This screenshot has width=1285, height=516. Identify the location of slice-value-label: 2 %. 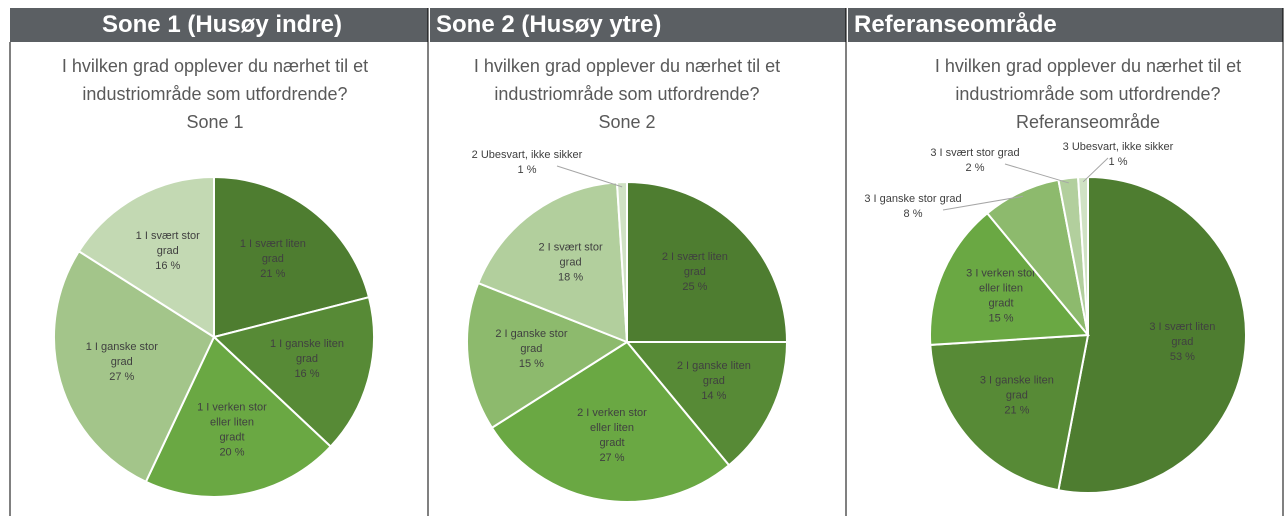
(975, 168).